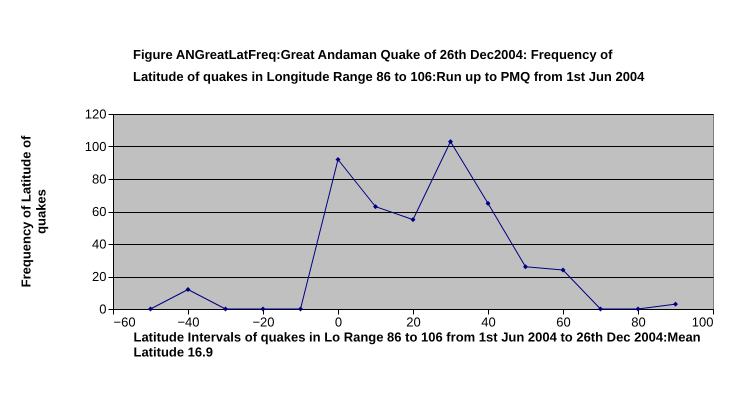 The height and width of the screenshot is (399, 744). I want to click on x-tick-label: 100, so click(703, 322).